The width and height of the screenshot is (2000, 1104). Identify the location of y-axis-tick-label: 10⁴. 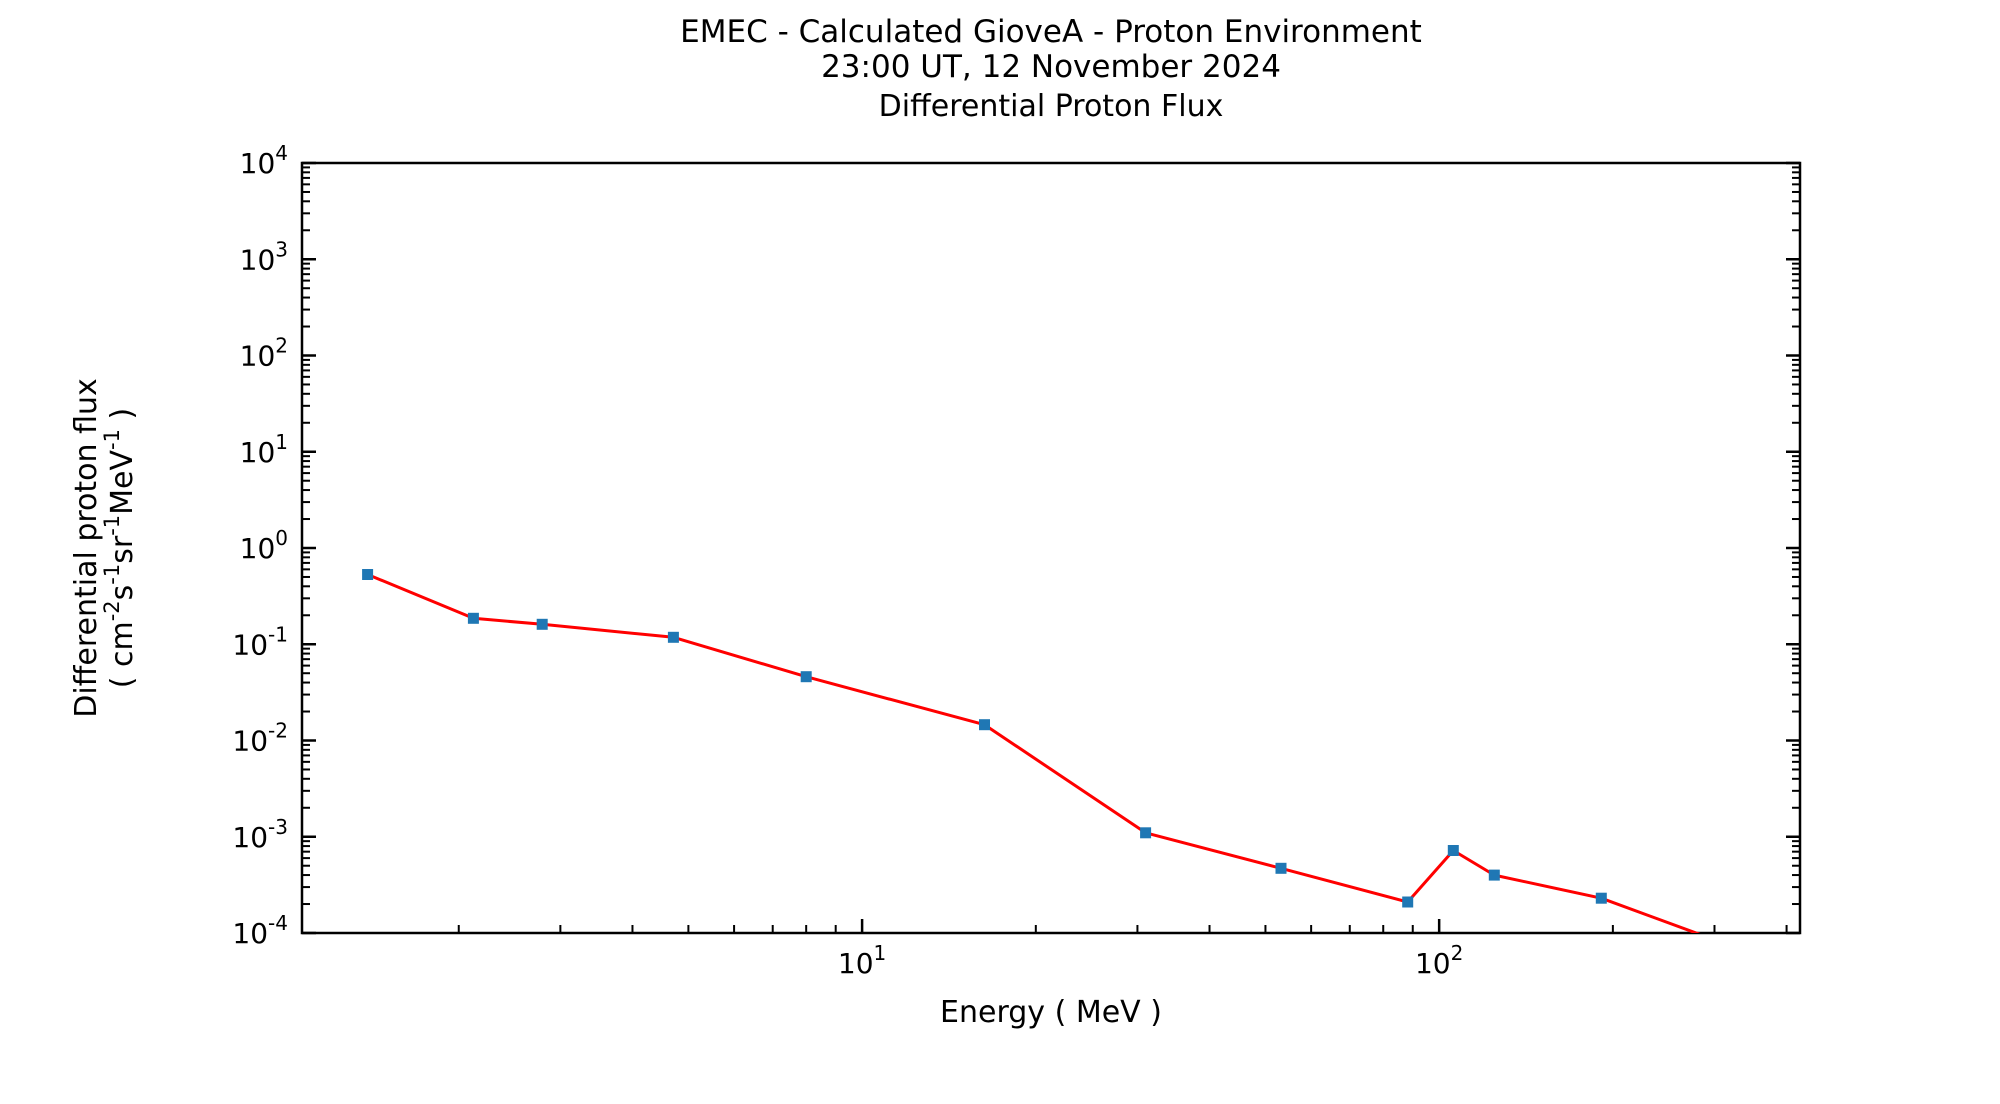
(264, 160).